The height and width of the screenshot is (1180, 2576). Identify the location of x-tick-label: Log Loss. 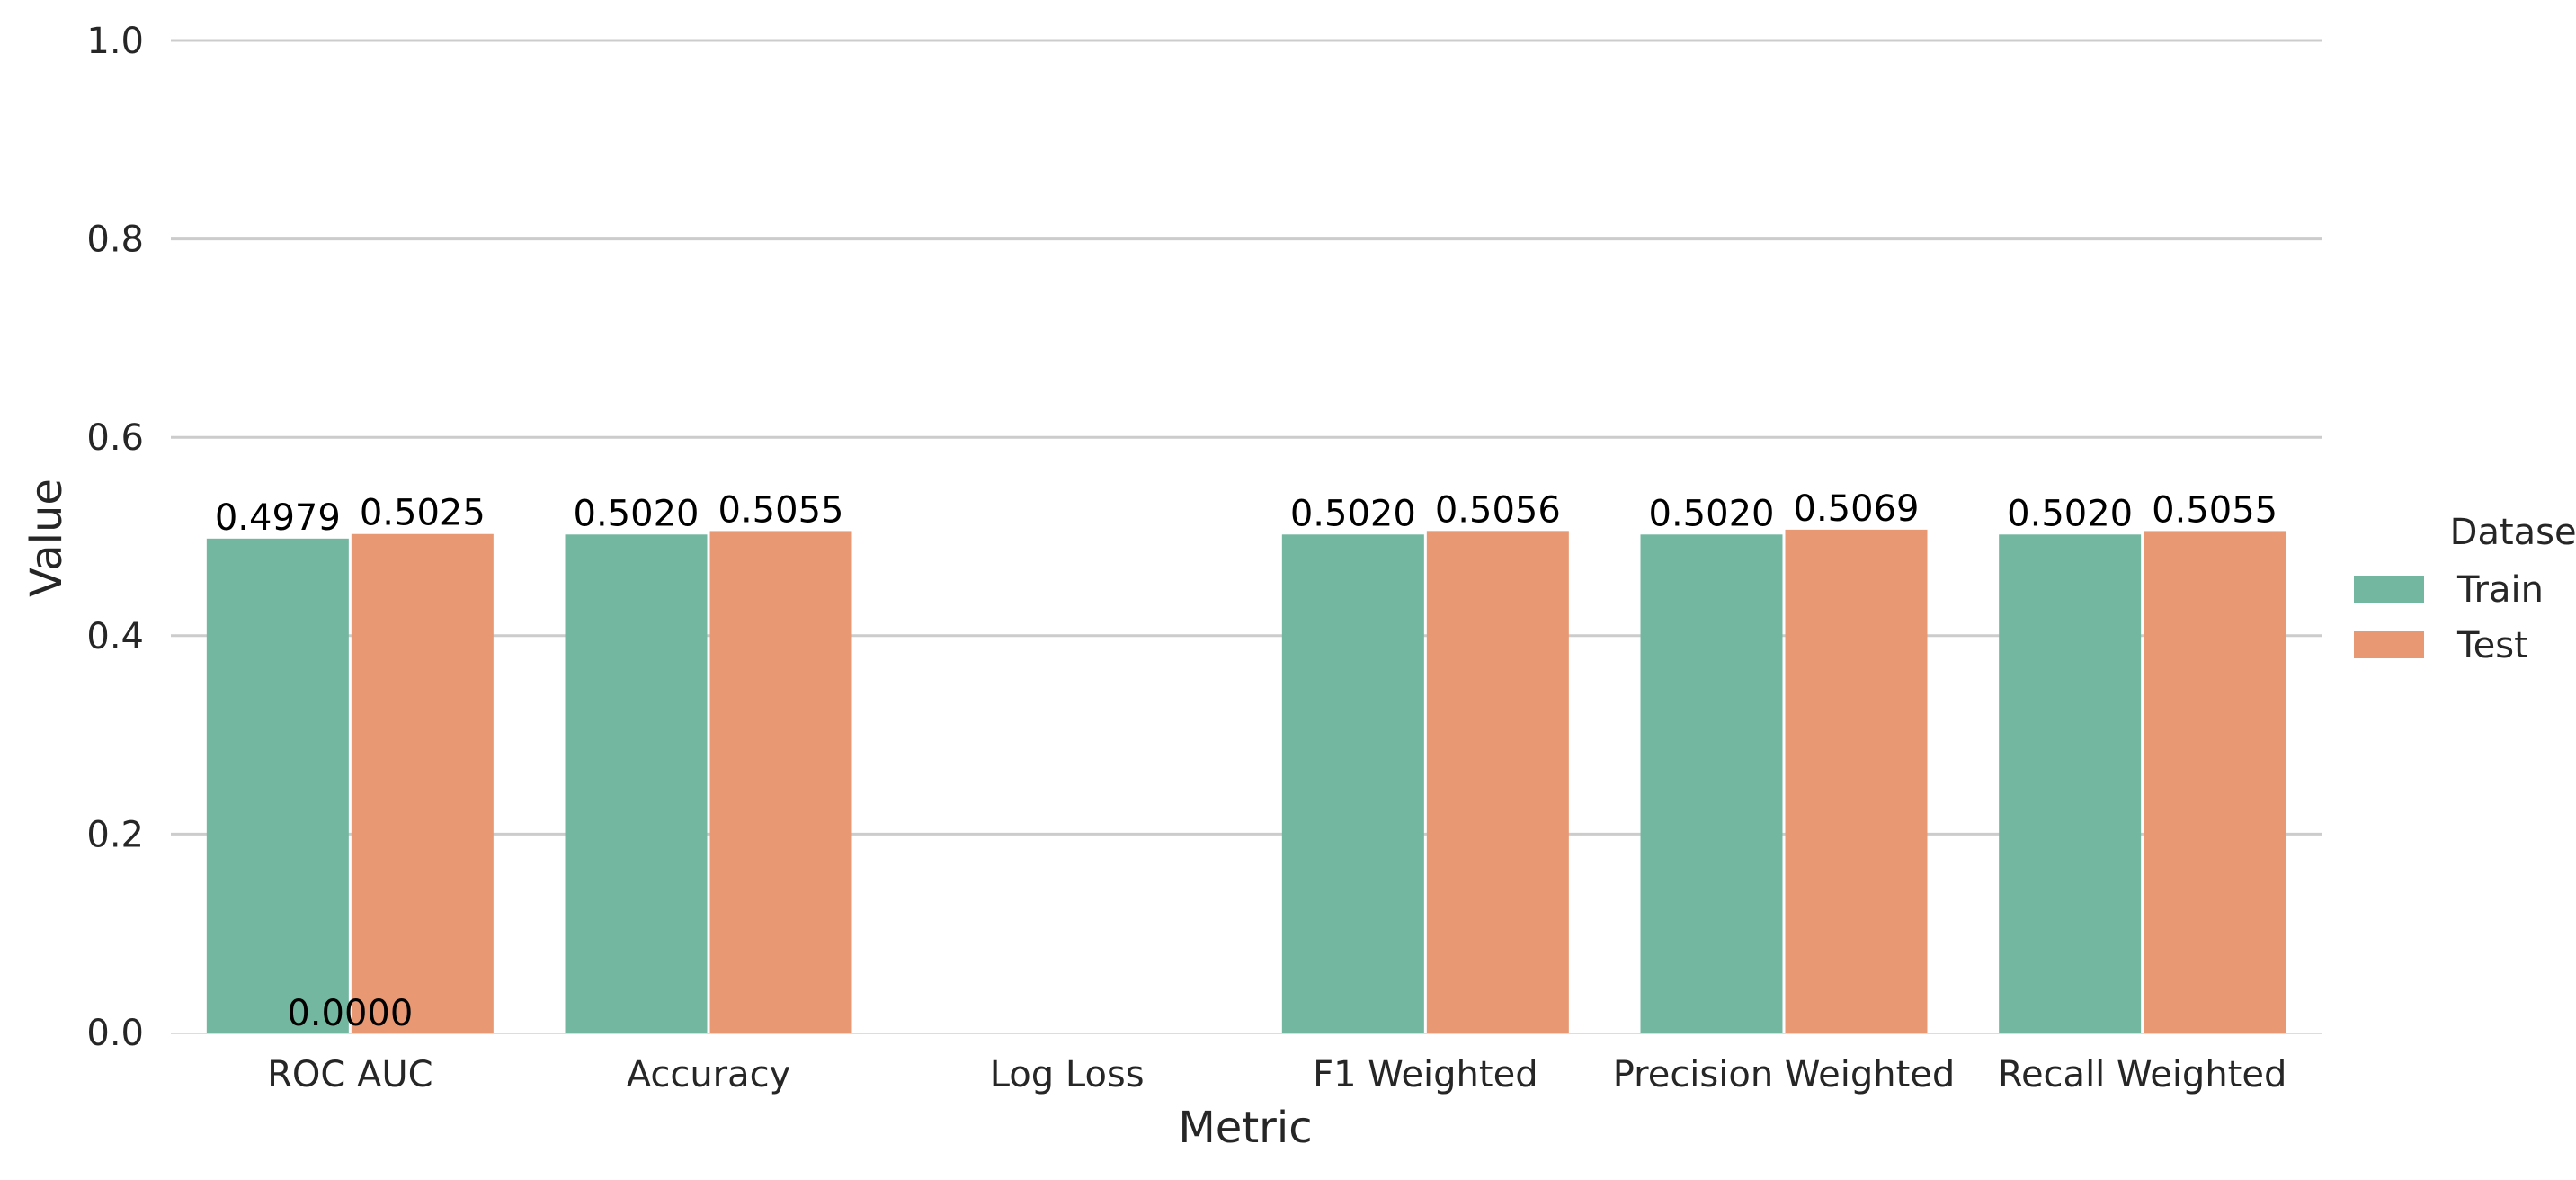
(1068, 1074).